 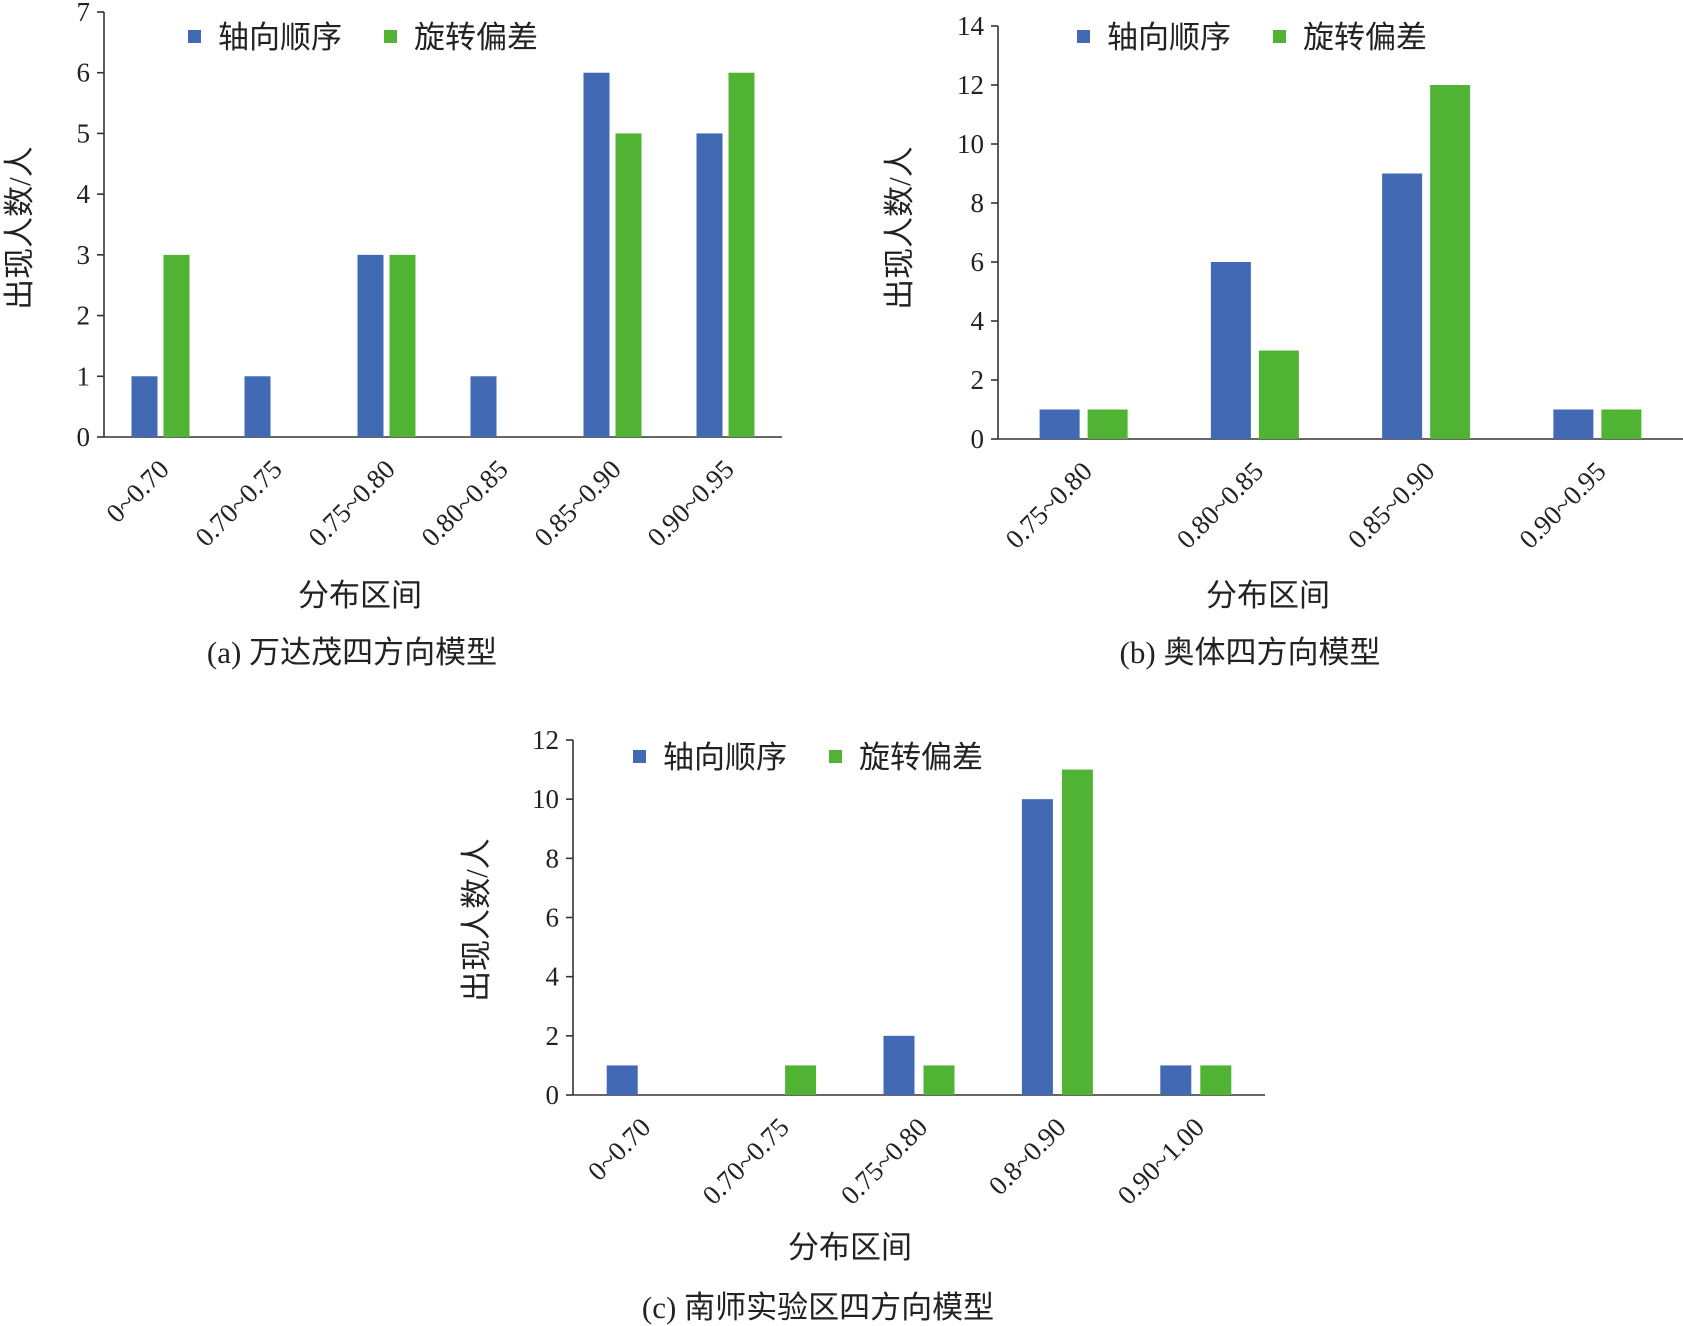 What do you see at coordinates (84, 13) in the screenshot?
I see `y-tick-label: 7` at bounding box center [84, 13].